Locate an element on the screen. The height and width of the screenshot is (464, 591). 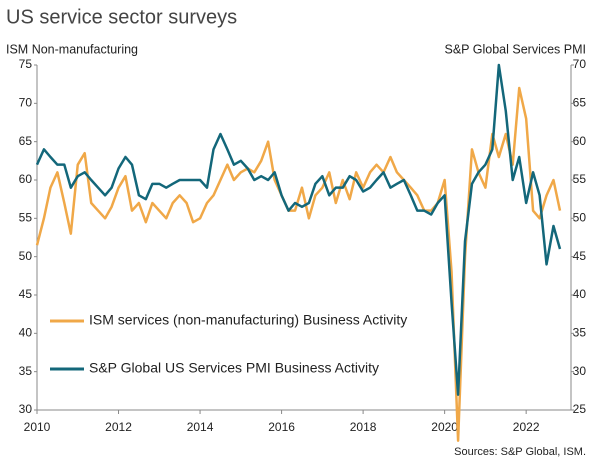
y2-tick-label: 35 is located at coordinates (580, 333).